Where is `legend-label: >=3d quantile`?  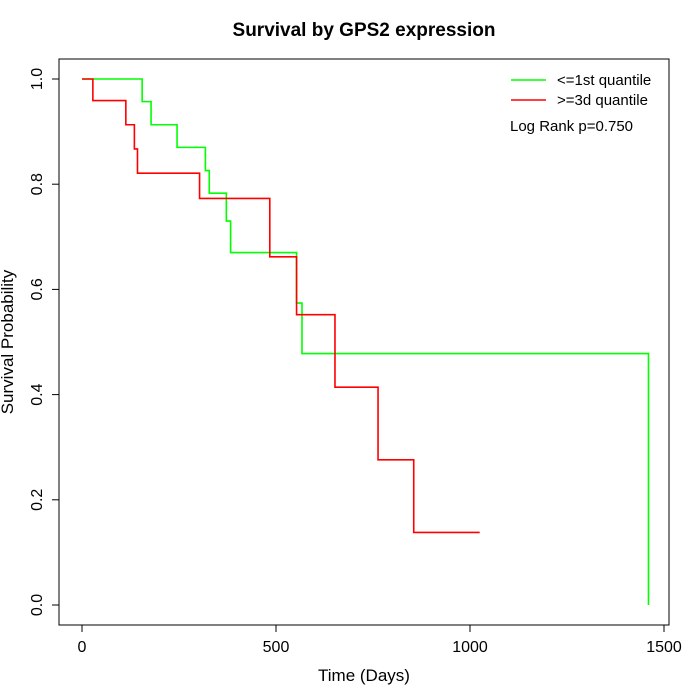
legend-label: >=3d quantile is located at coordinates (602, 100).